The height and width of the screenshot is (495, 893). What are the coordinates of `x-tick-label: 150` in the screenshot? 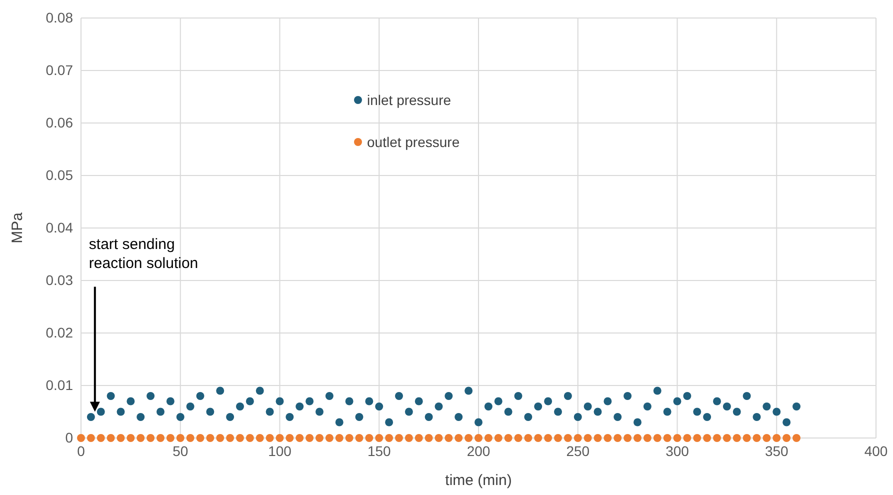 It's located at (379, 450).